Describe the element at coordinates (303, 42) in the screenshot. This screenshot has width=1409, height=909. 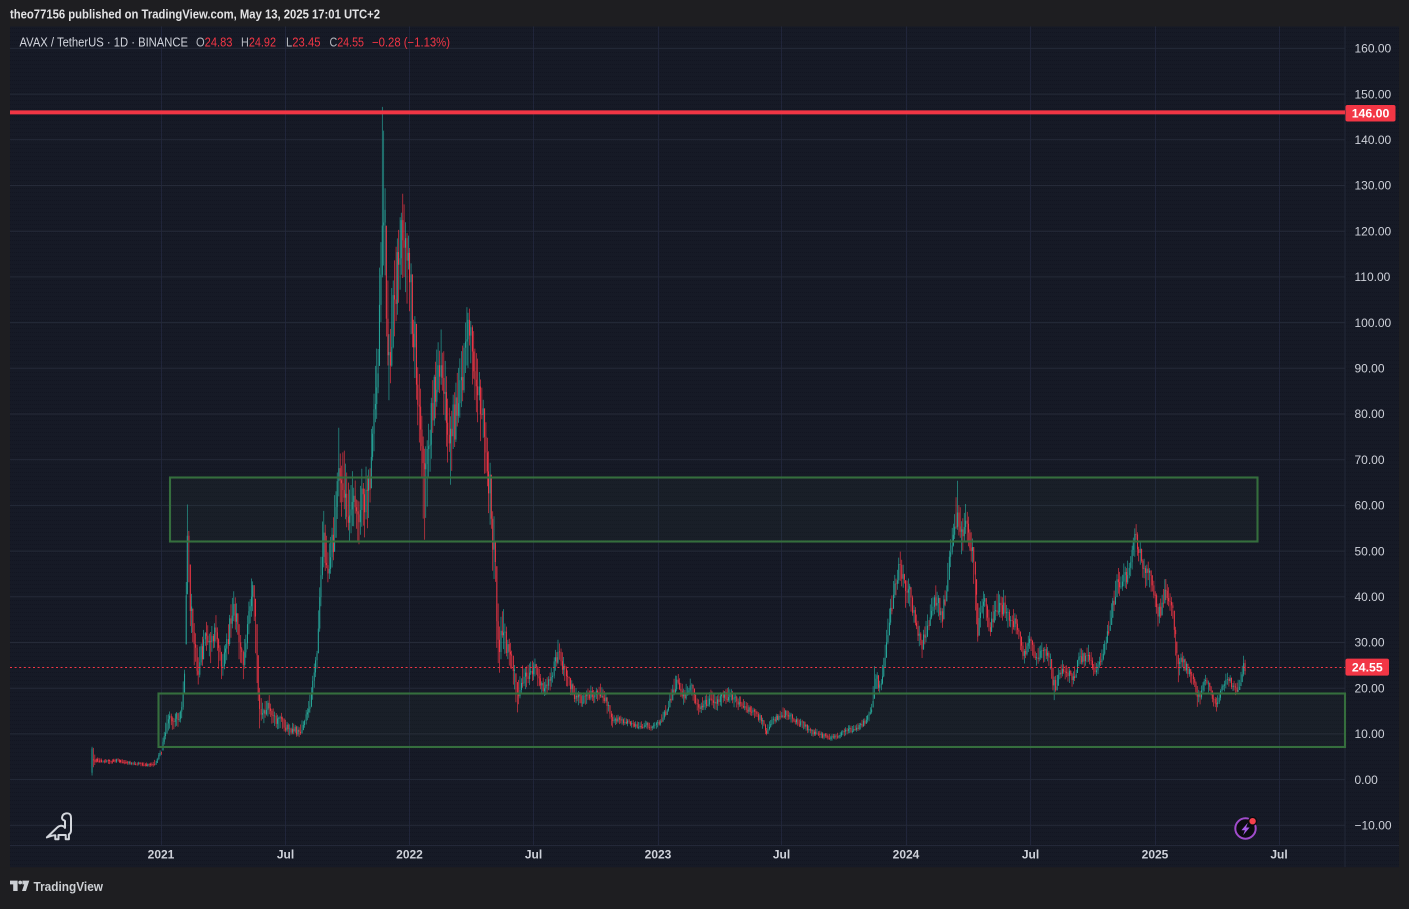
I see `svg-text: L23.45` at that location.